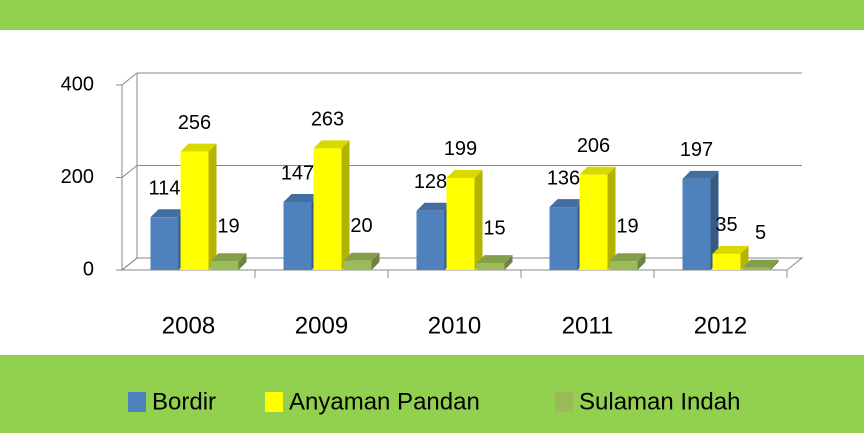 The height and width of the screenshot is (438, 864). What do you see at coordinates (588, 325) in the screenshot?
I see `x-tick-label: 2011` at bounding box center [588, 325].